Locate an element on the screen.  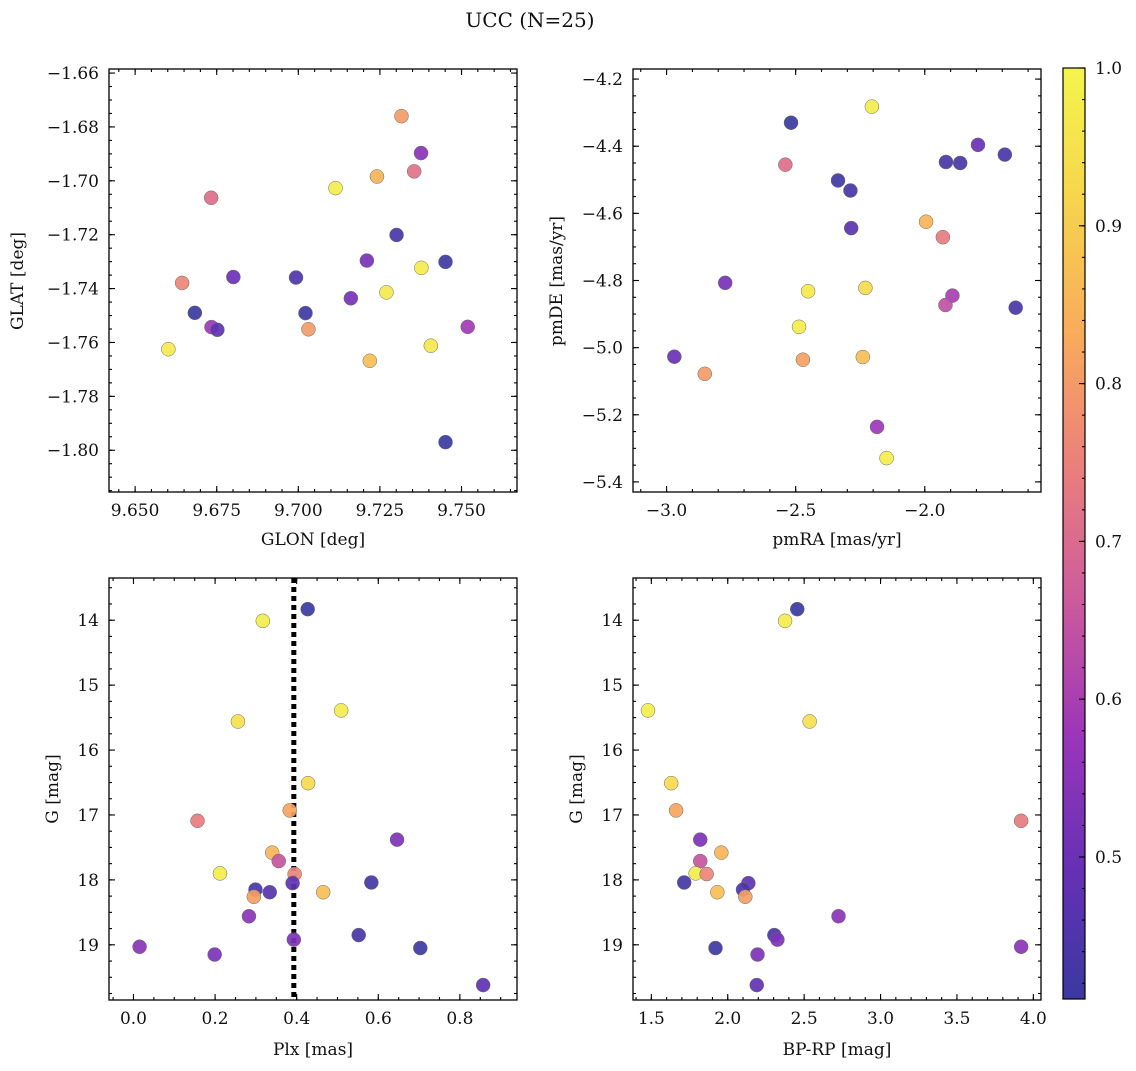
x-tick-label: 0.2 is located at coordinates (215, 1019).